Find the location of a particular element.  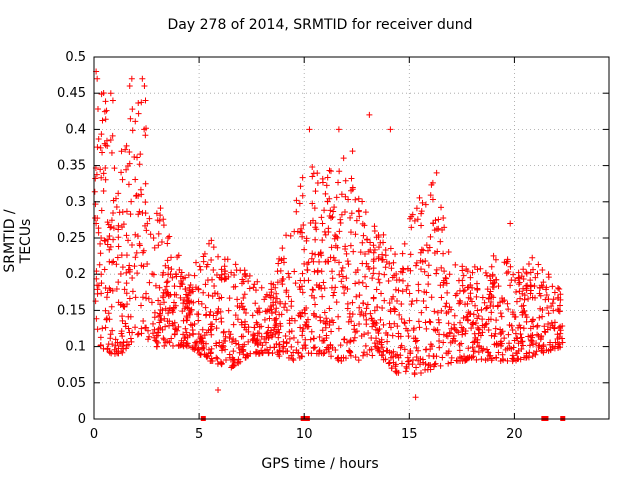

y-tick-label: 0.2 is located at coordinates (75, 274).